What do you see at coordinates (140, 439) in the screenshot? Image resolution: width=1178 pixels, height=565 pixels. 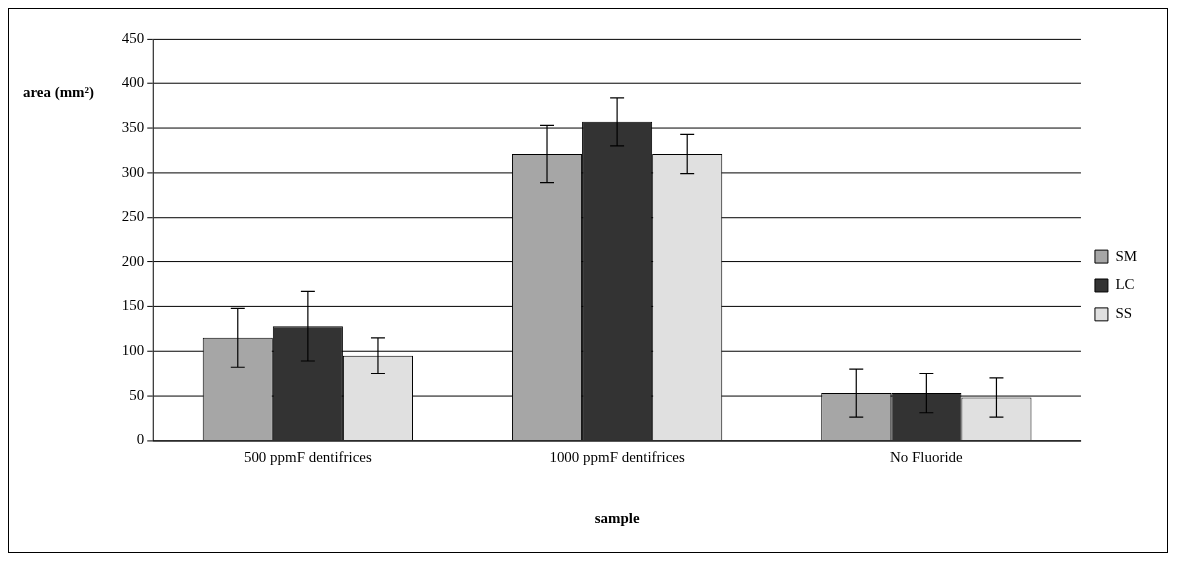 I see `y-tick-label: 0` at bounding box center [140, 439].